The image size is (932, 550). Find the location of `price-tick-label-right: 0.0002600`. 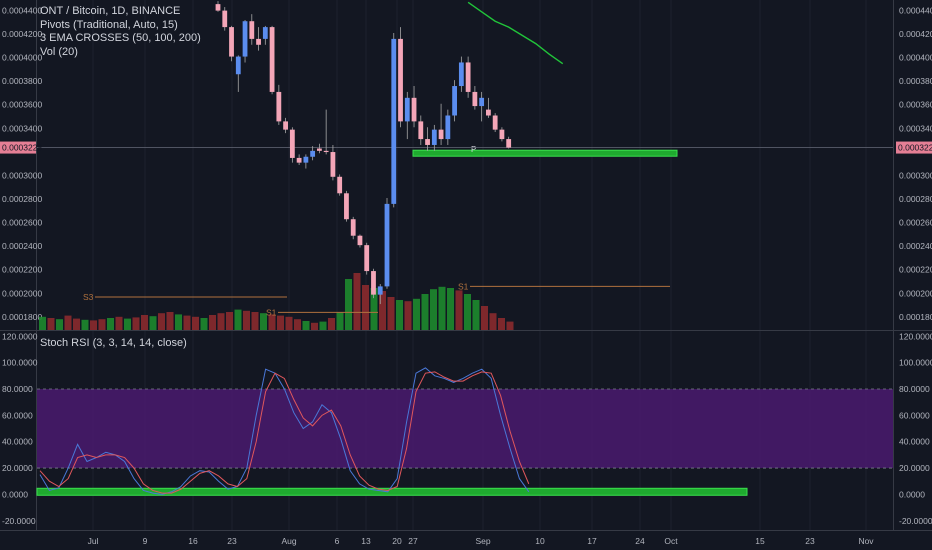

price-tick-label-right: 0.0002600 is located at coordinates (915, 223).